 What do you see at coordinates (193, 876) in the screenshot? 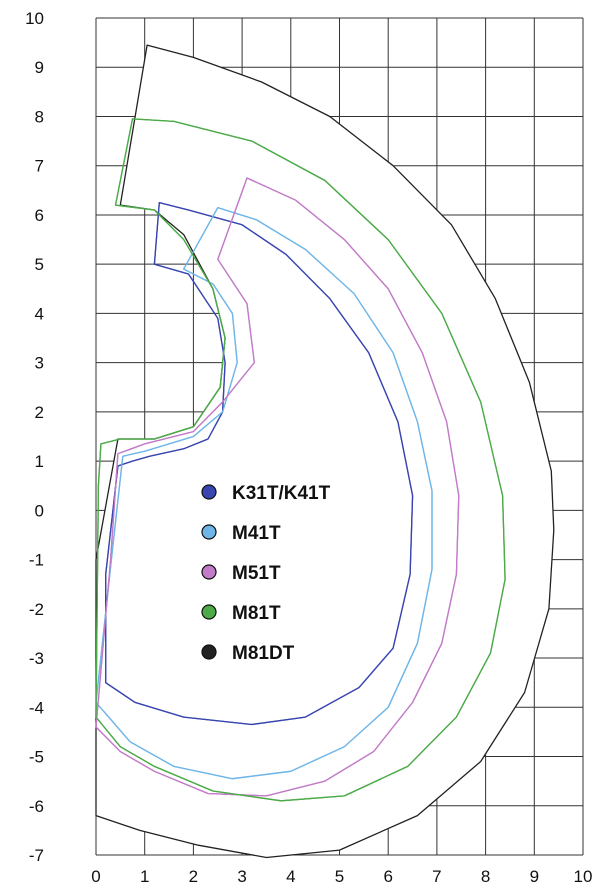
I see `x-tick-label: 2` at bounding box center [193, 876].